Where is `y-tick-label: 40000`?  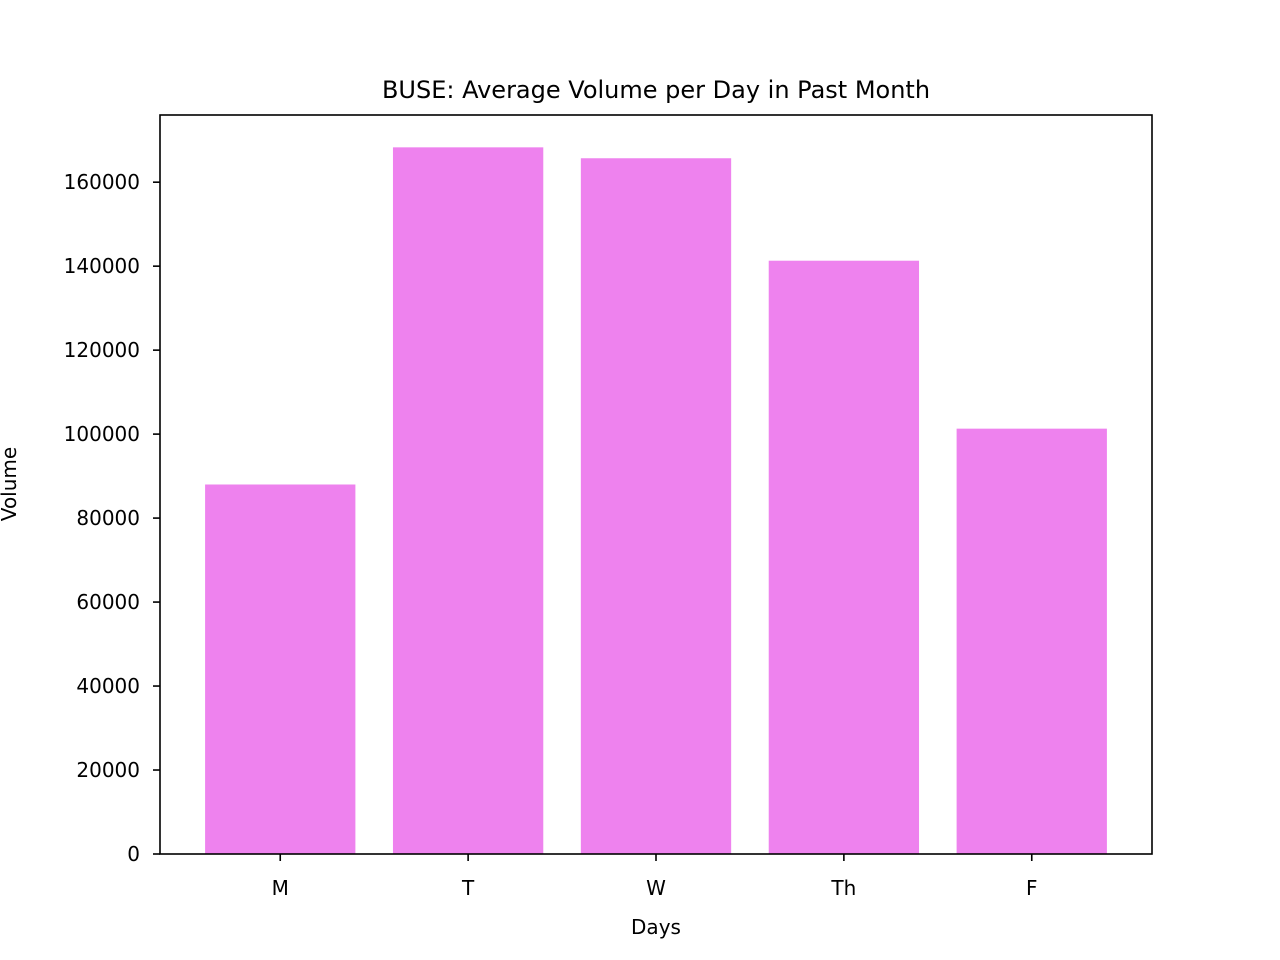
y-tick-label: 40000 is located at coordinates (108, 686).